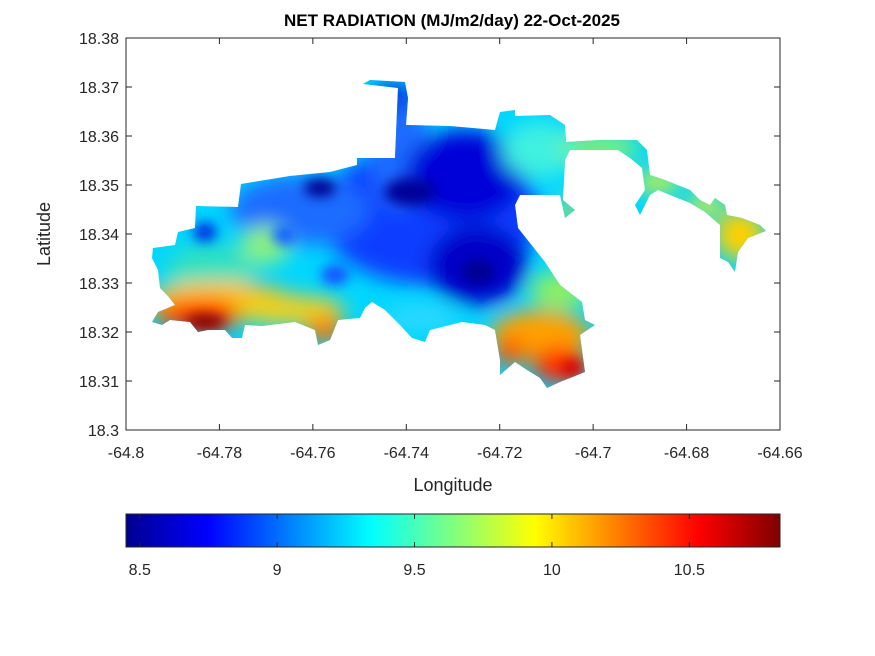  What do you see at coordinates (689, 570) in the screenshot?
I see `colorbar-tick-label: 10.5` at bounding box center [689, 570].